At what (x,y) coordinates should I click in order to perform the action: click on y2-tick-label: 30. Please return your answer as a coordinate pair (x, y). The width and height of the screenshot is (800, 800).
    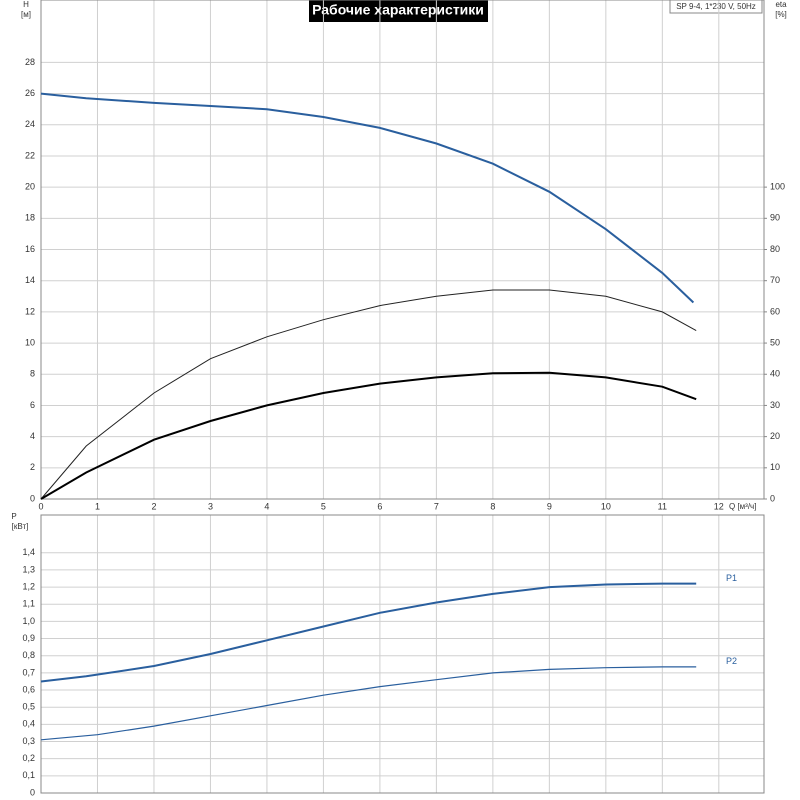
    Looking at the image, I should click on (775, 405).